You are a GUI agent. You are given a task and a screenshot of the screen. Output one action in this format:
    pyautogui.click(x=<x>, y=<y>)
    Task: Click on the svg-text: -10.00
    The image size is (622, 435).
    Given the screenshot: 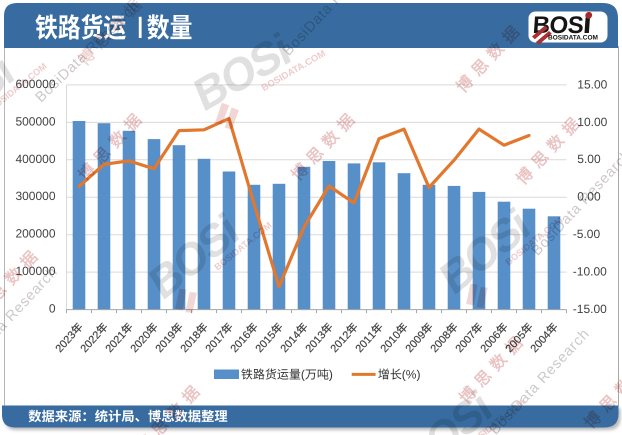 What is the action you would take?
    pyautogui.click(x=590, y=272)
    